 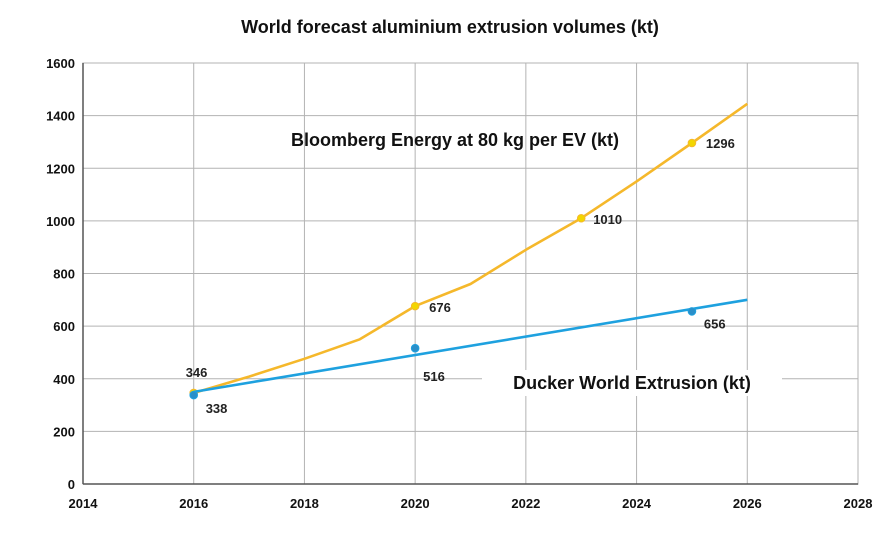 What do you see at coordinates (607, 219) in the screenshot?
I see `data-label: 1010` at bounding box center [607, 219].